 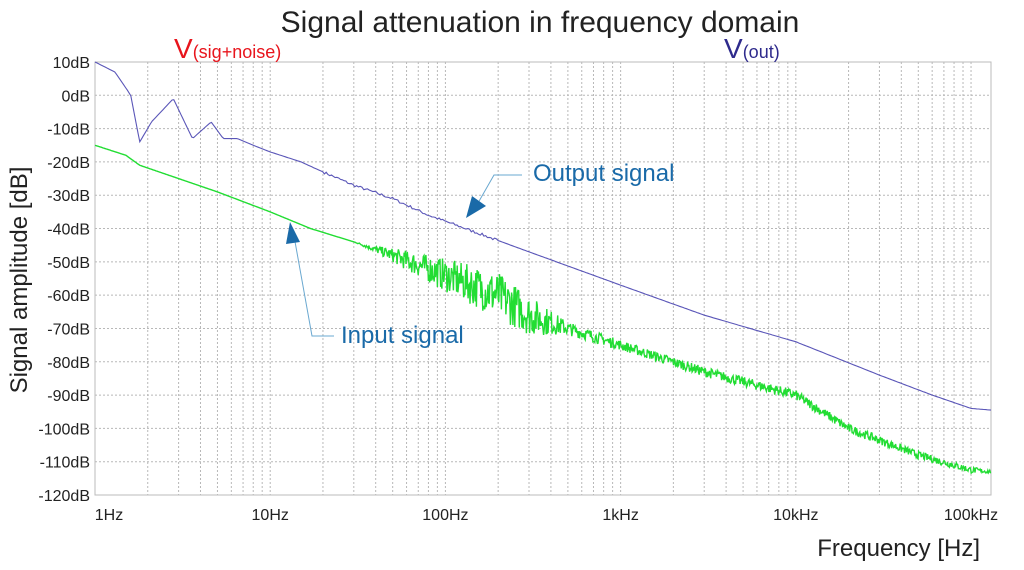 I want to click on x-tick-label: 10Hz, so click(x=270, y=515).